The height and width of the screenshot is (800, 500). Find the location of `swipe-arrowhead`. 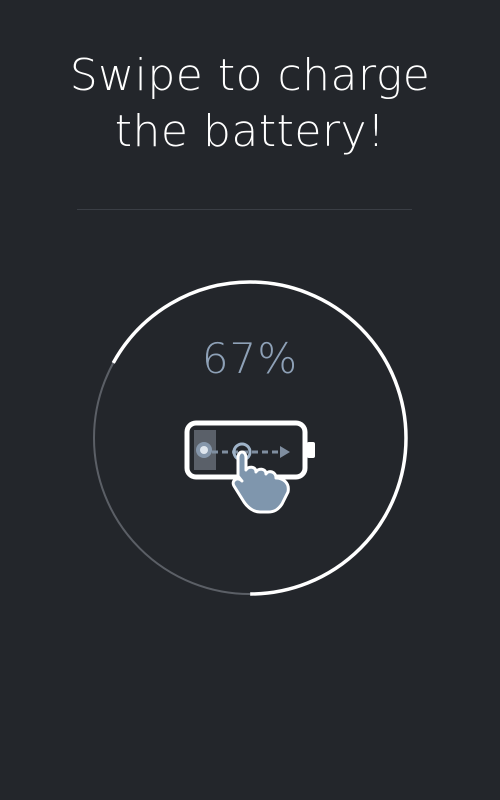

swipe-arrowhead is located at coordinates (285, 452).